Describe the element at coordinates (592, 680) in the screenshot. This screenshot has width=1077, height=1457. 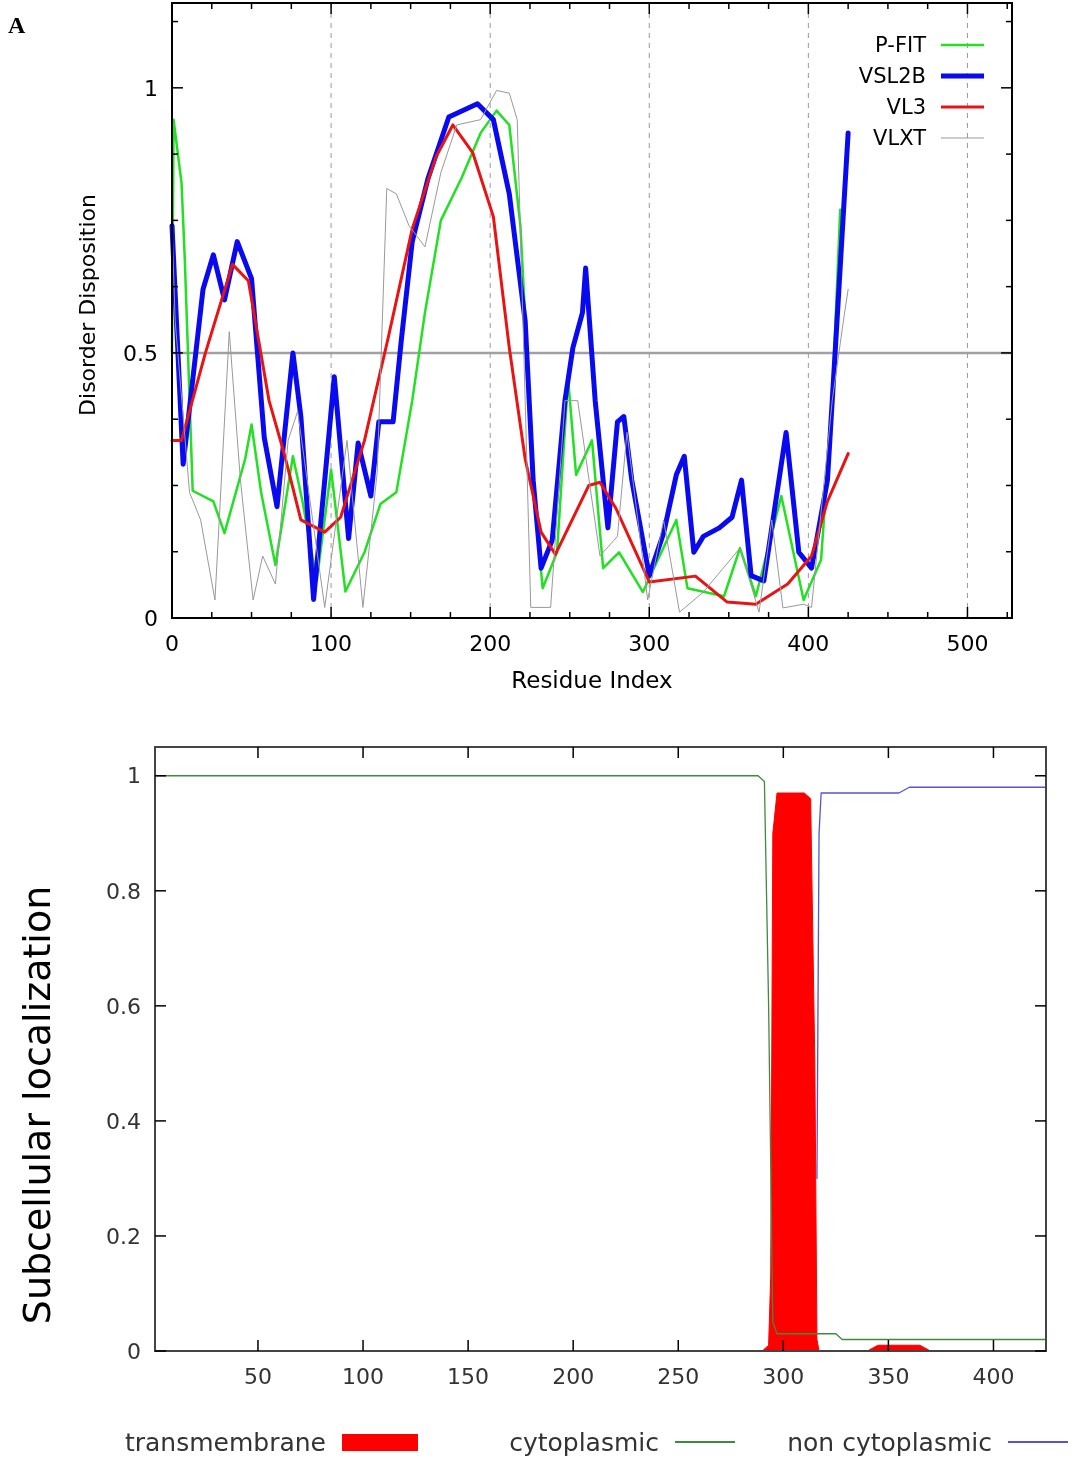
I see `x-axis-title: Residue Index` at that location.